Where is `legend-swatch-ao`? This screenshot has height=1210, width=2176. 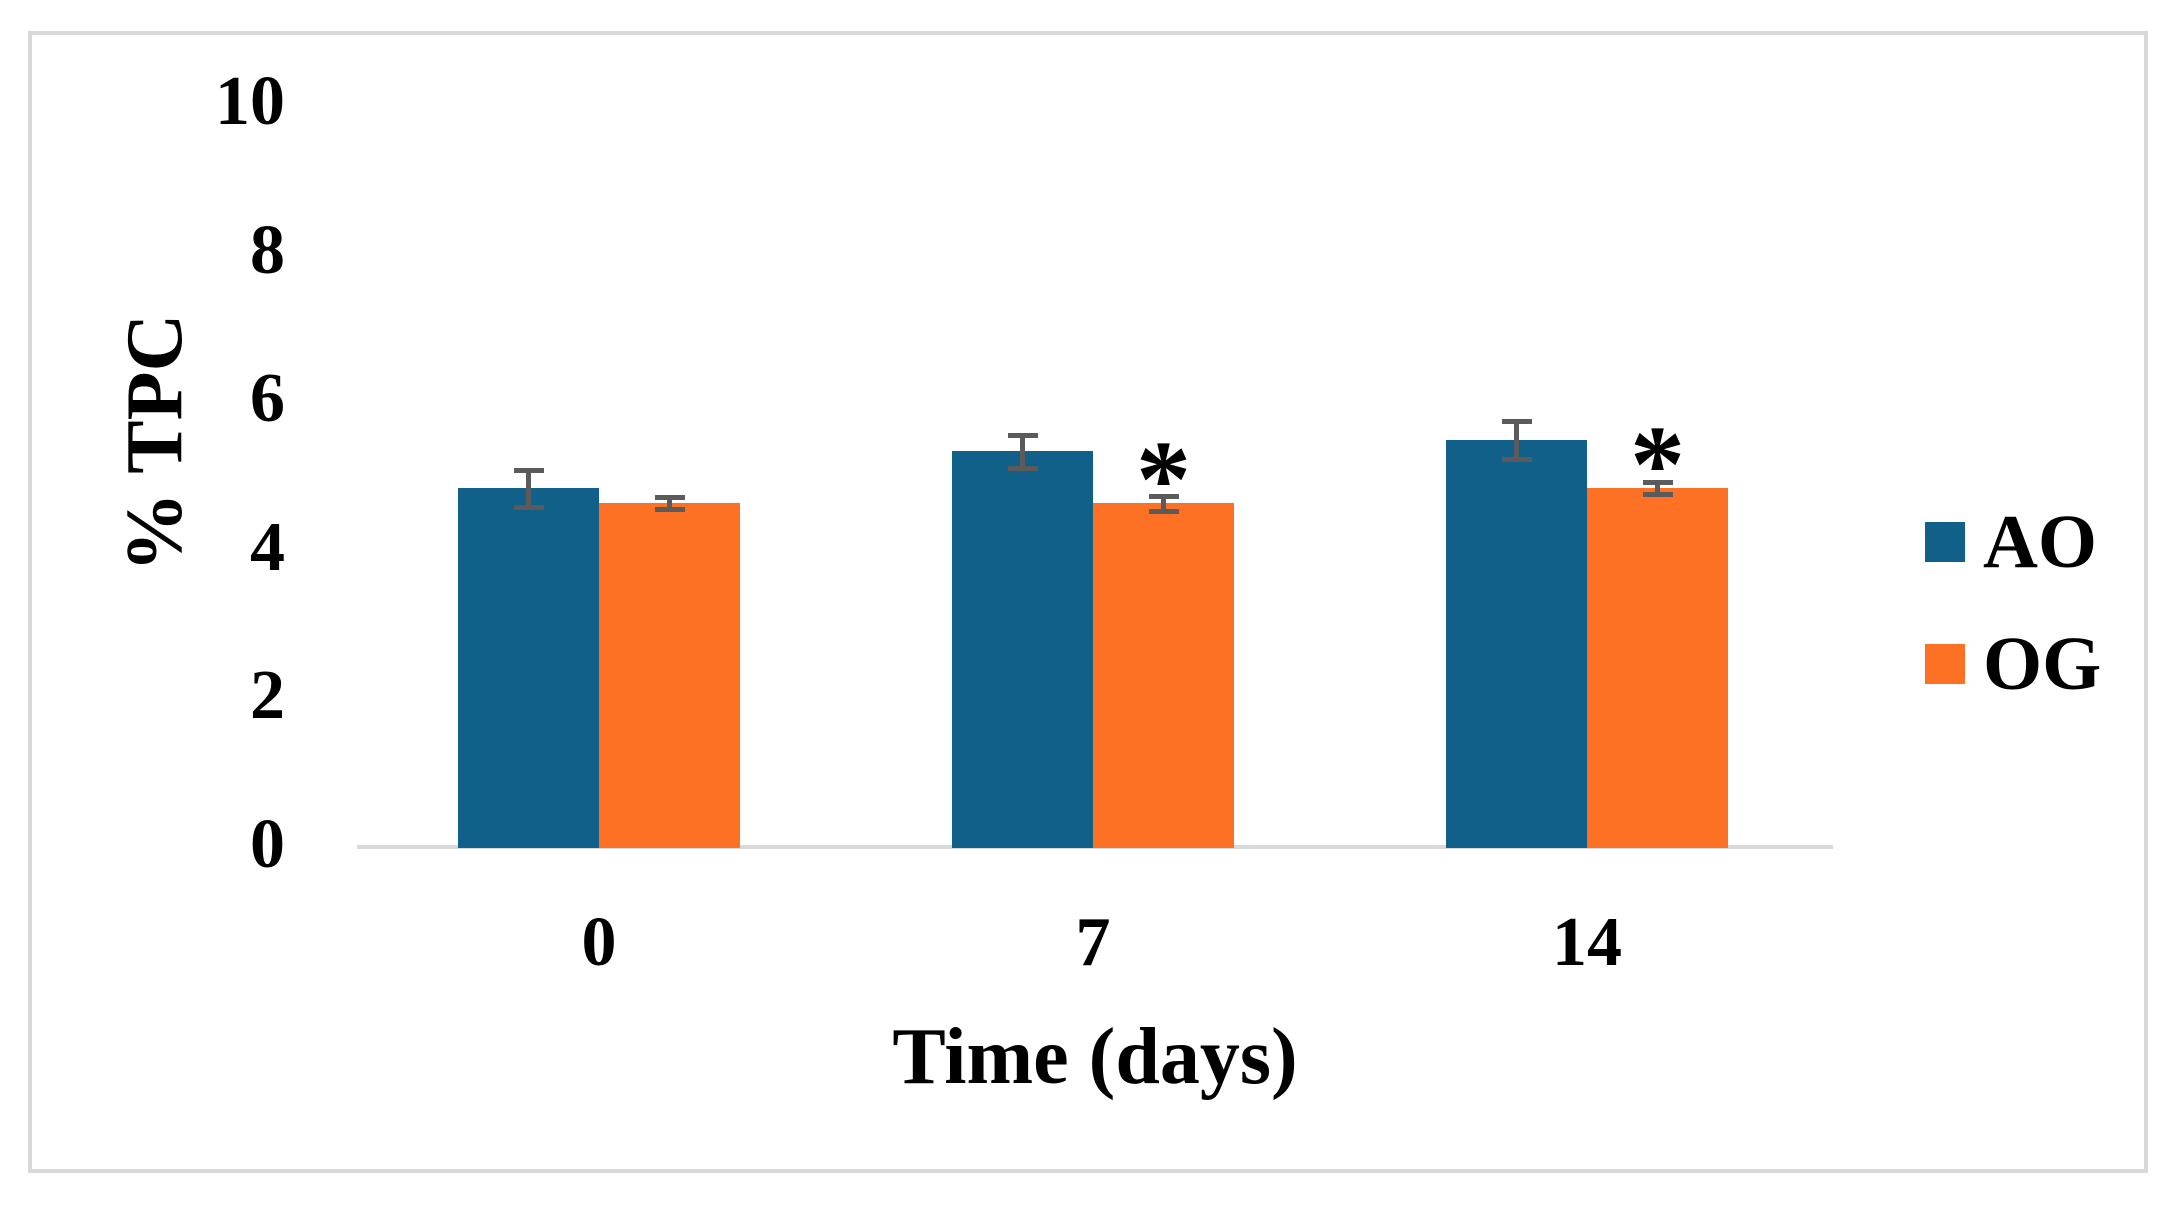
legend-swatch-ao is located at coordinates (1945, 542).